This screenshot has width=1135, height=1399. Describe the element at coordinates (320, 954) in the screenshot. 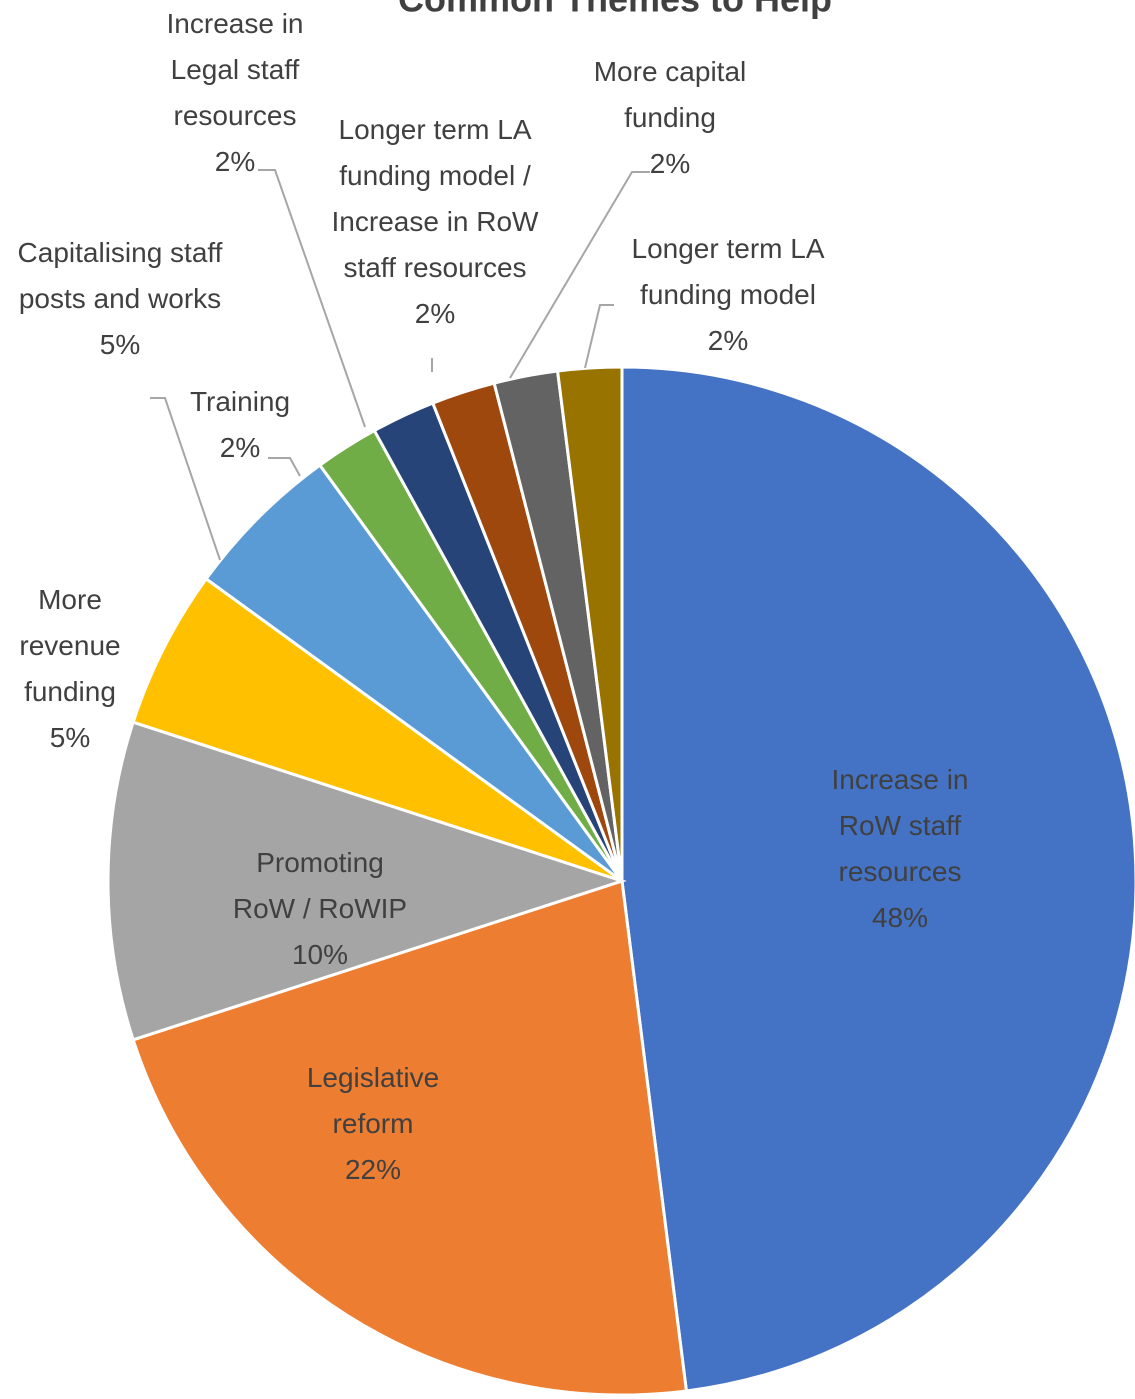

I see `value-label: 10%` at that location.